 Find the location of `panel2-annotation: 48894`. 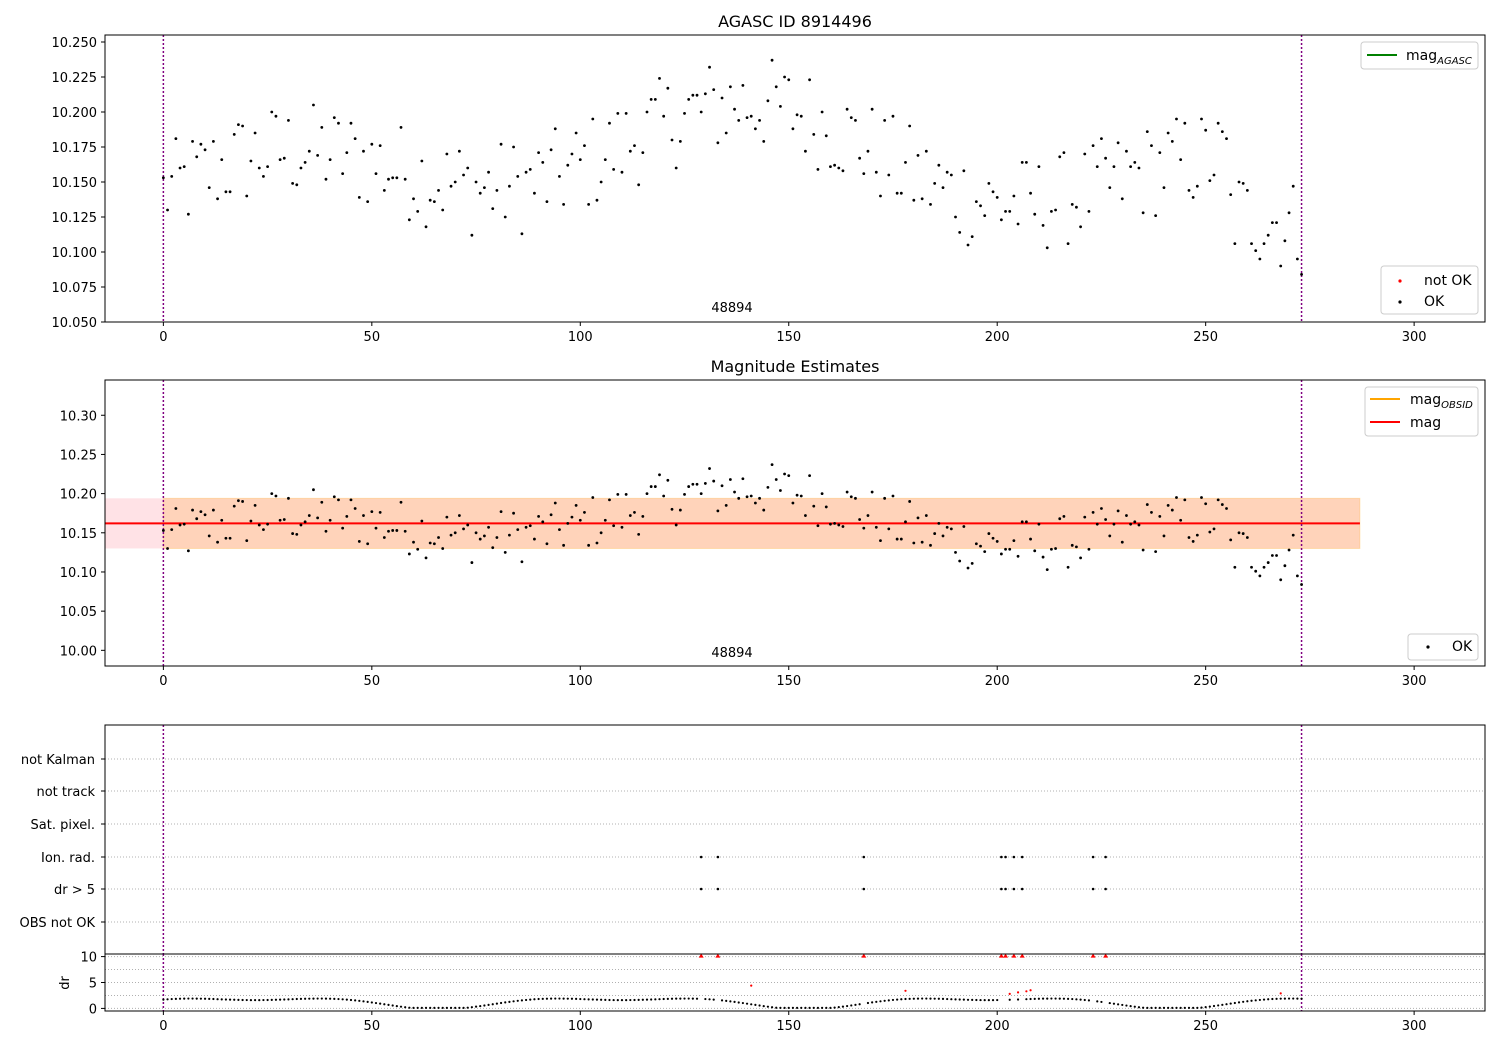

panel2-annotation: 48894 is located at coordinates (731, 653).